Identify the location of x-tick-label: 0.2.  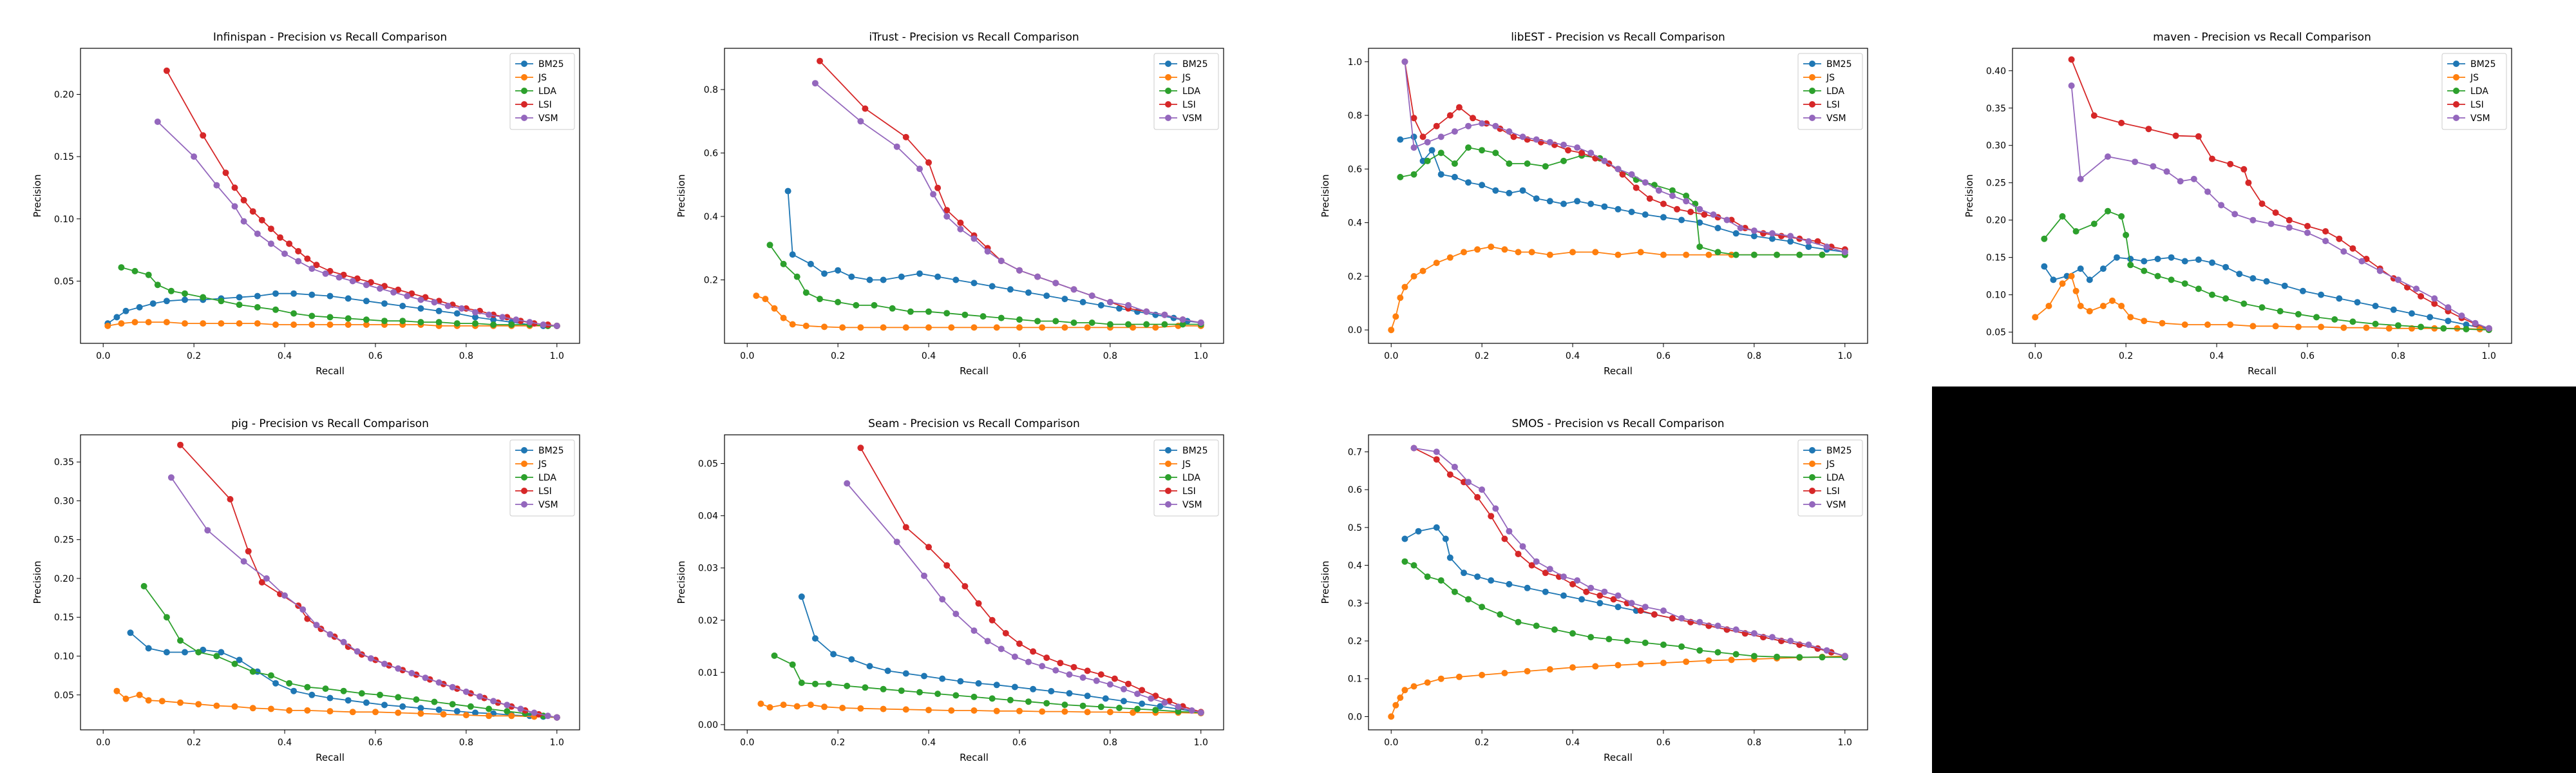
(2126, 356).